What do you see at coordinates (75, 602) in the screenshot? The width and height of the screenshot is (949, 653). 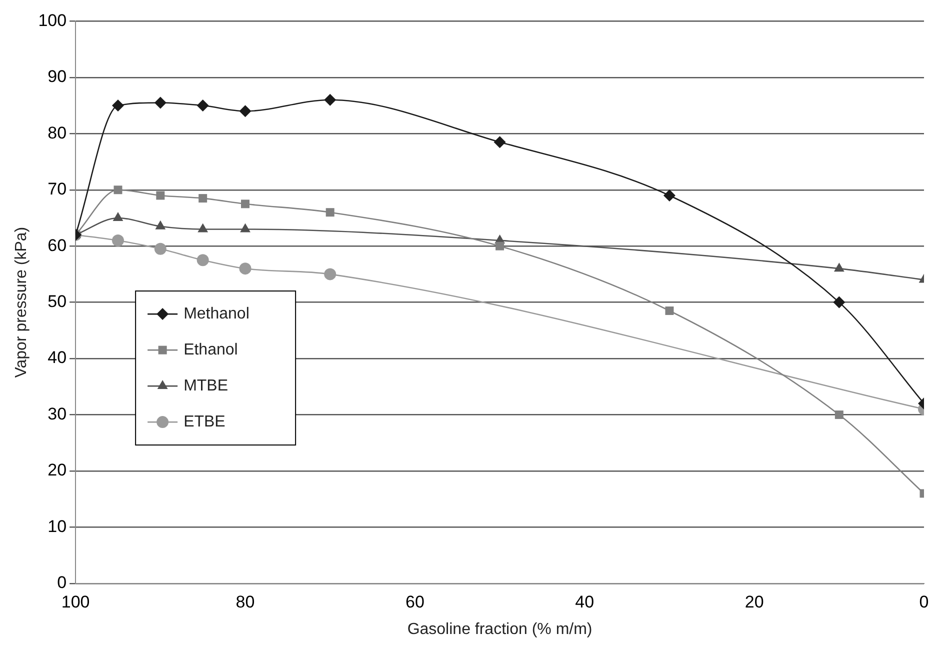 I see `x-tick-label: 100` at bounding box center [75, 602].